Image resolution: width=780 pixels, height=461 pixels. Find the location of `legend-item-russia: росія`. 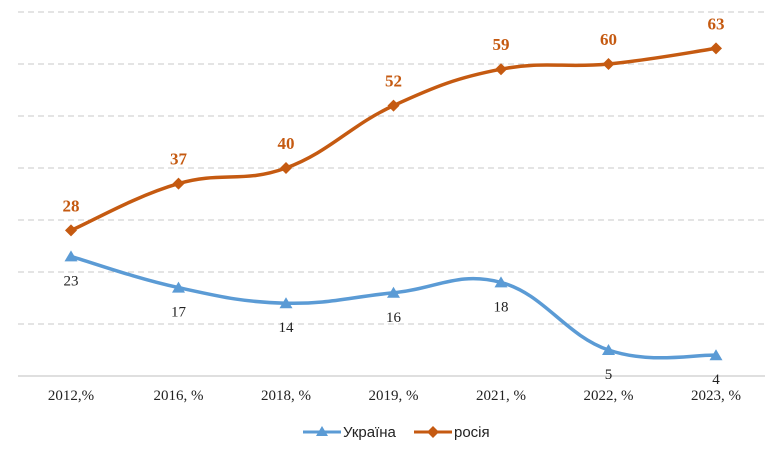

legend-item-russia: росія is located at coordinates (452, 432).